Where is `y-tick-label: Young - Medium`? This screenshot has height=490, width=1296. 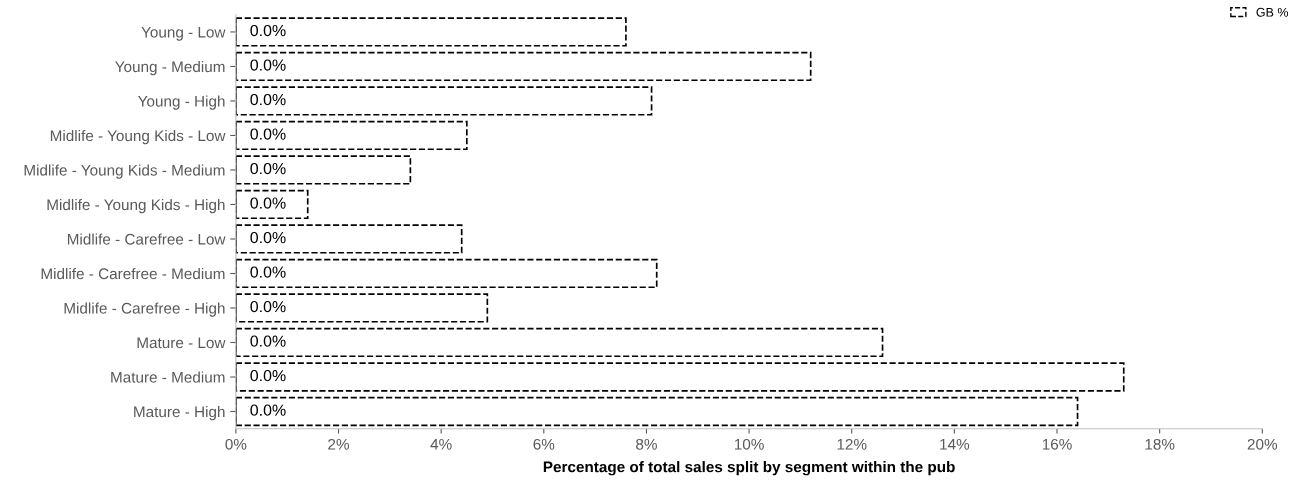
y-tick-label: Young - Medium is located at coordinates (170, 68).